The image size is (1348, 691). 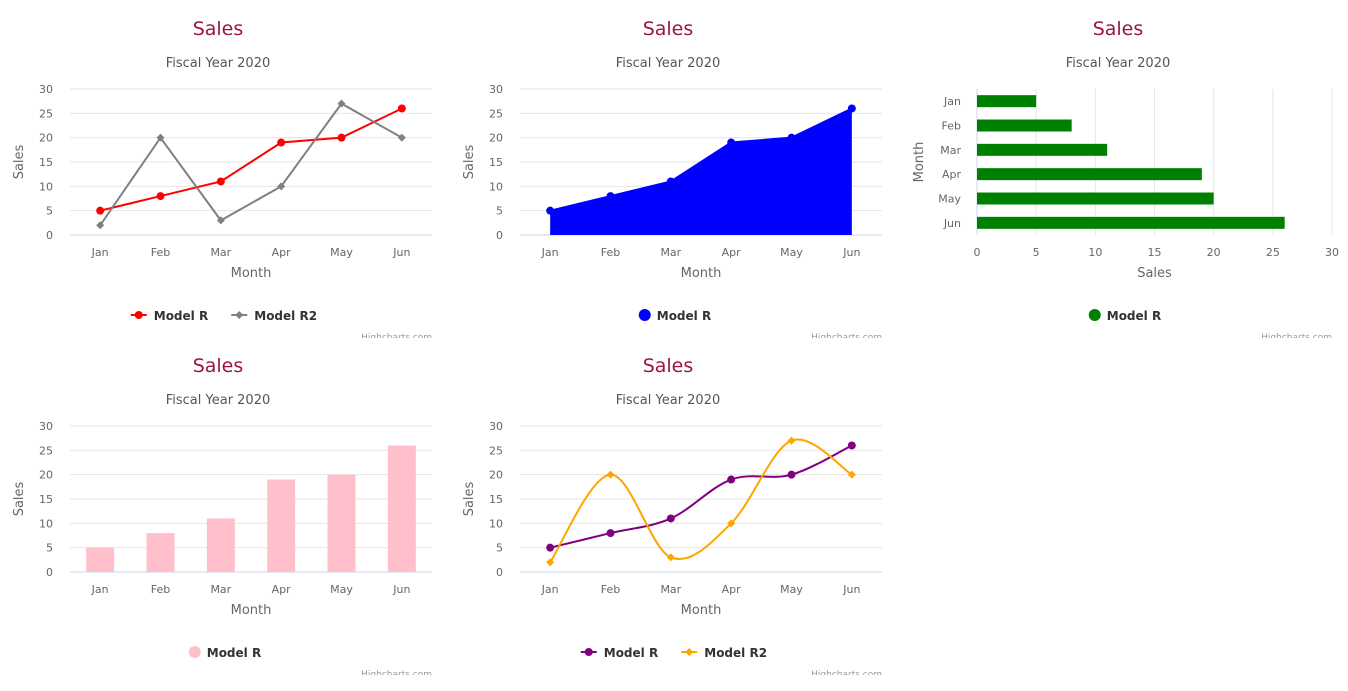 What do you see at coordinates (977, 252) in the screenshot?
I see `value-tick-label: 0` at bounding box center [977, 252].